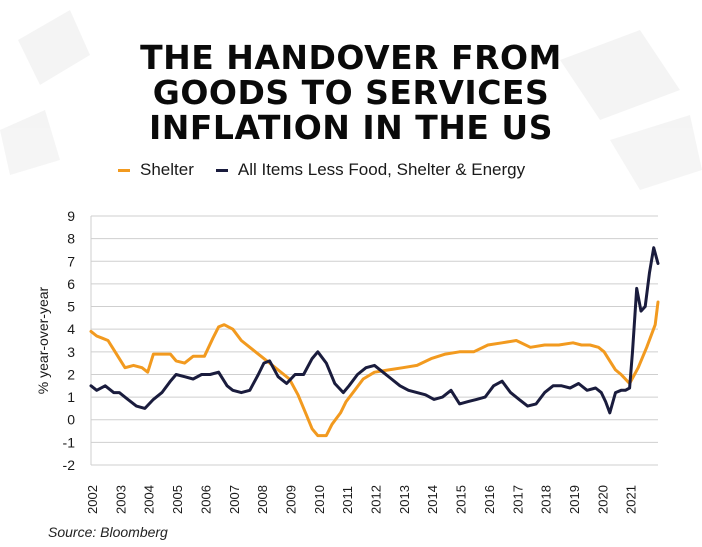 This screenshot has width=702, height=547. What do you see at coordinates (43, 340) in the screenshot?
I see `y-axis-label: % year-over-year` at bounding box center [43, 340].